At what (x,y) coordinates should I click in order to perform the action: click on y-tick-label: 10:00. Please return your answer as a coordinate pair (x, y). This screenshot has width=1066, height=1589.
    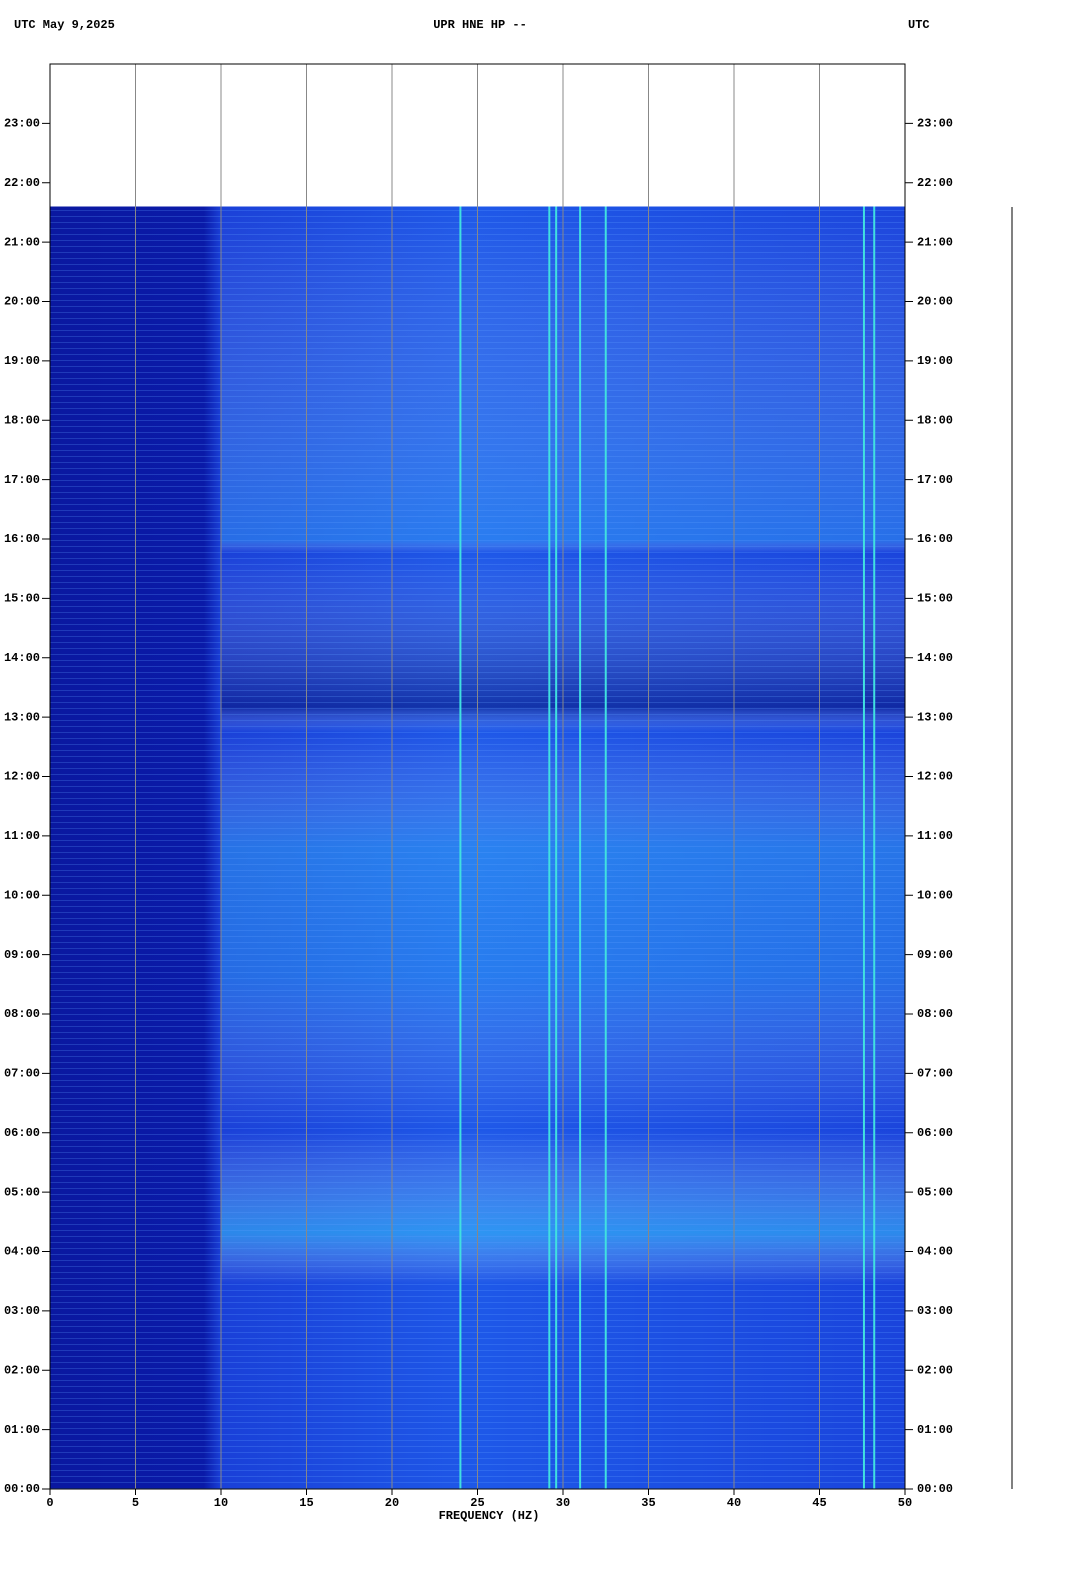
    Looking at the image, I should click on (22, 895).